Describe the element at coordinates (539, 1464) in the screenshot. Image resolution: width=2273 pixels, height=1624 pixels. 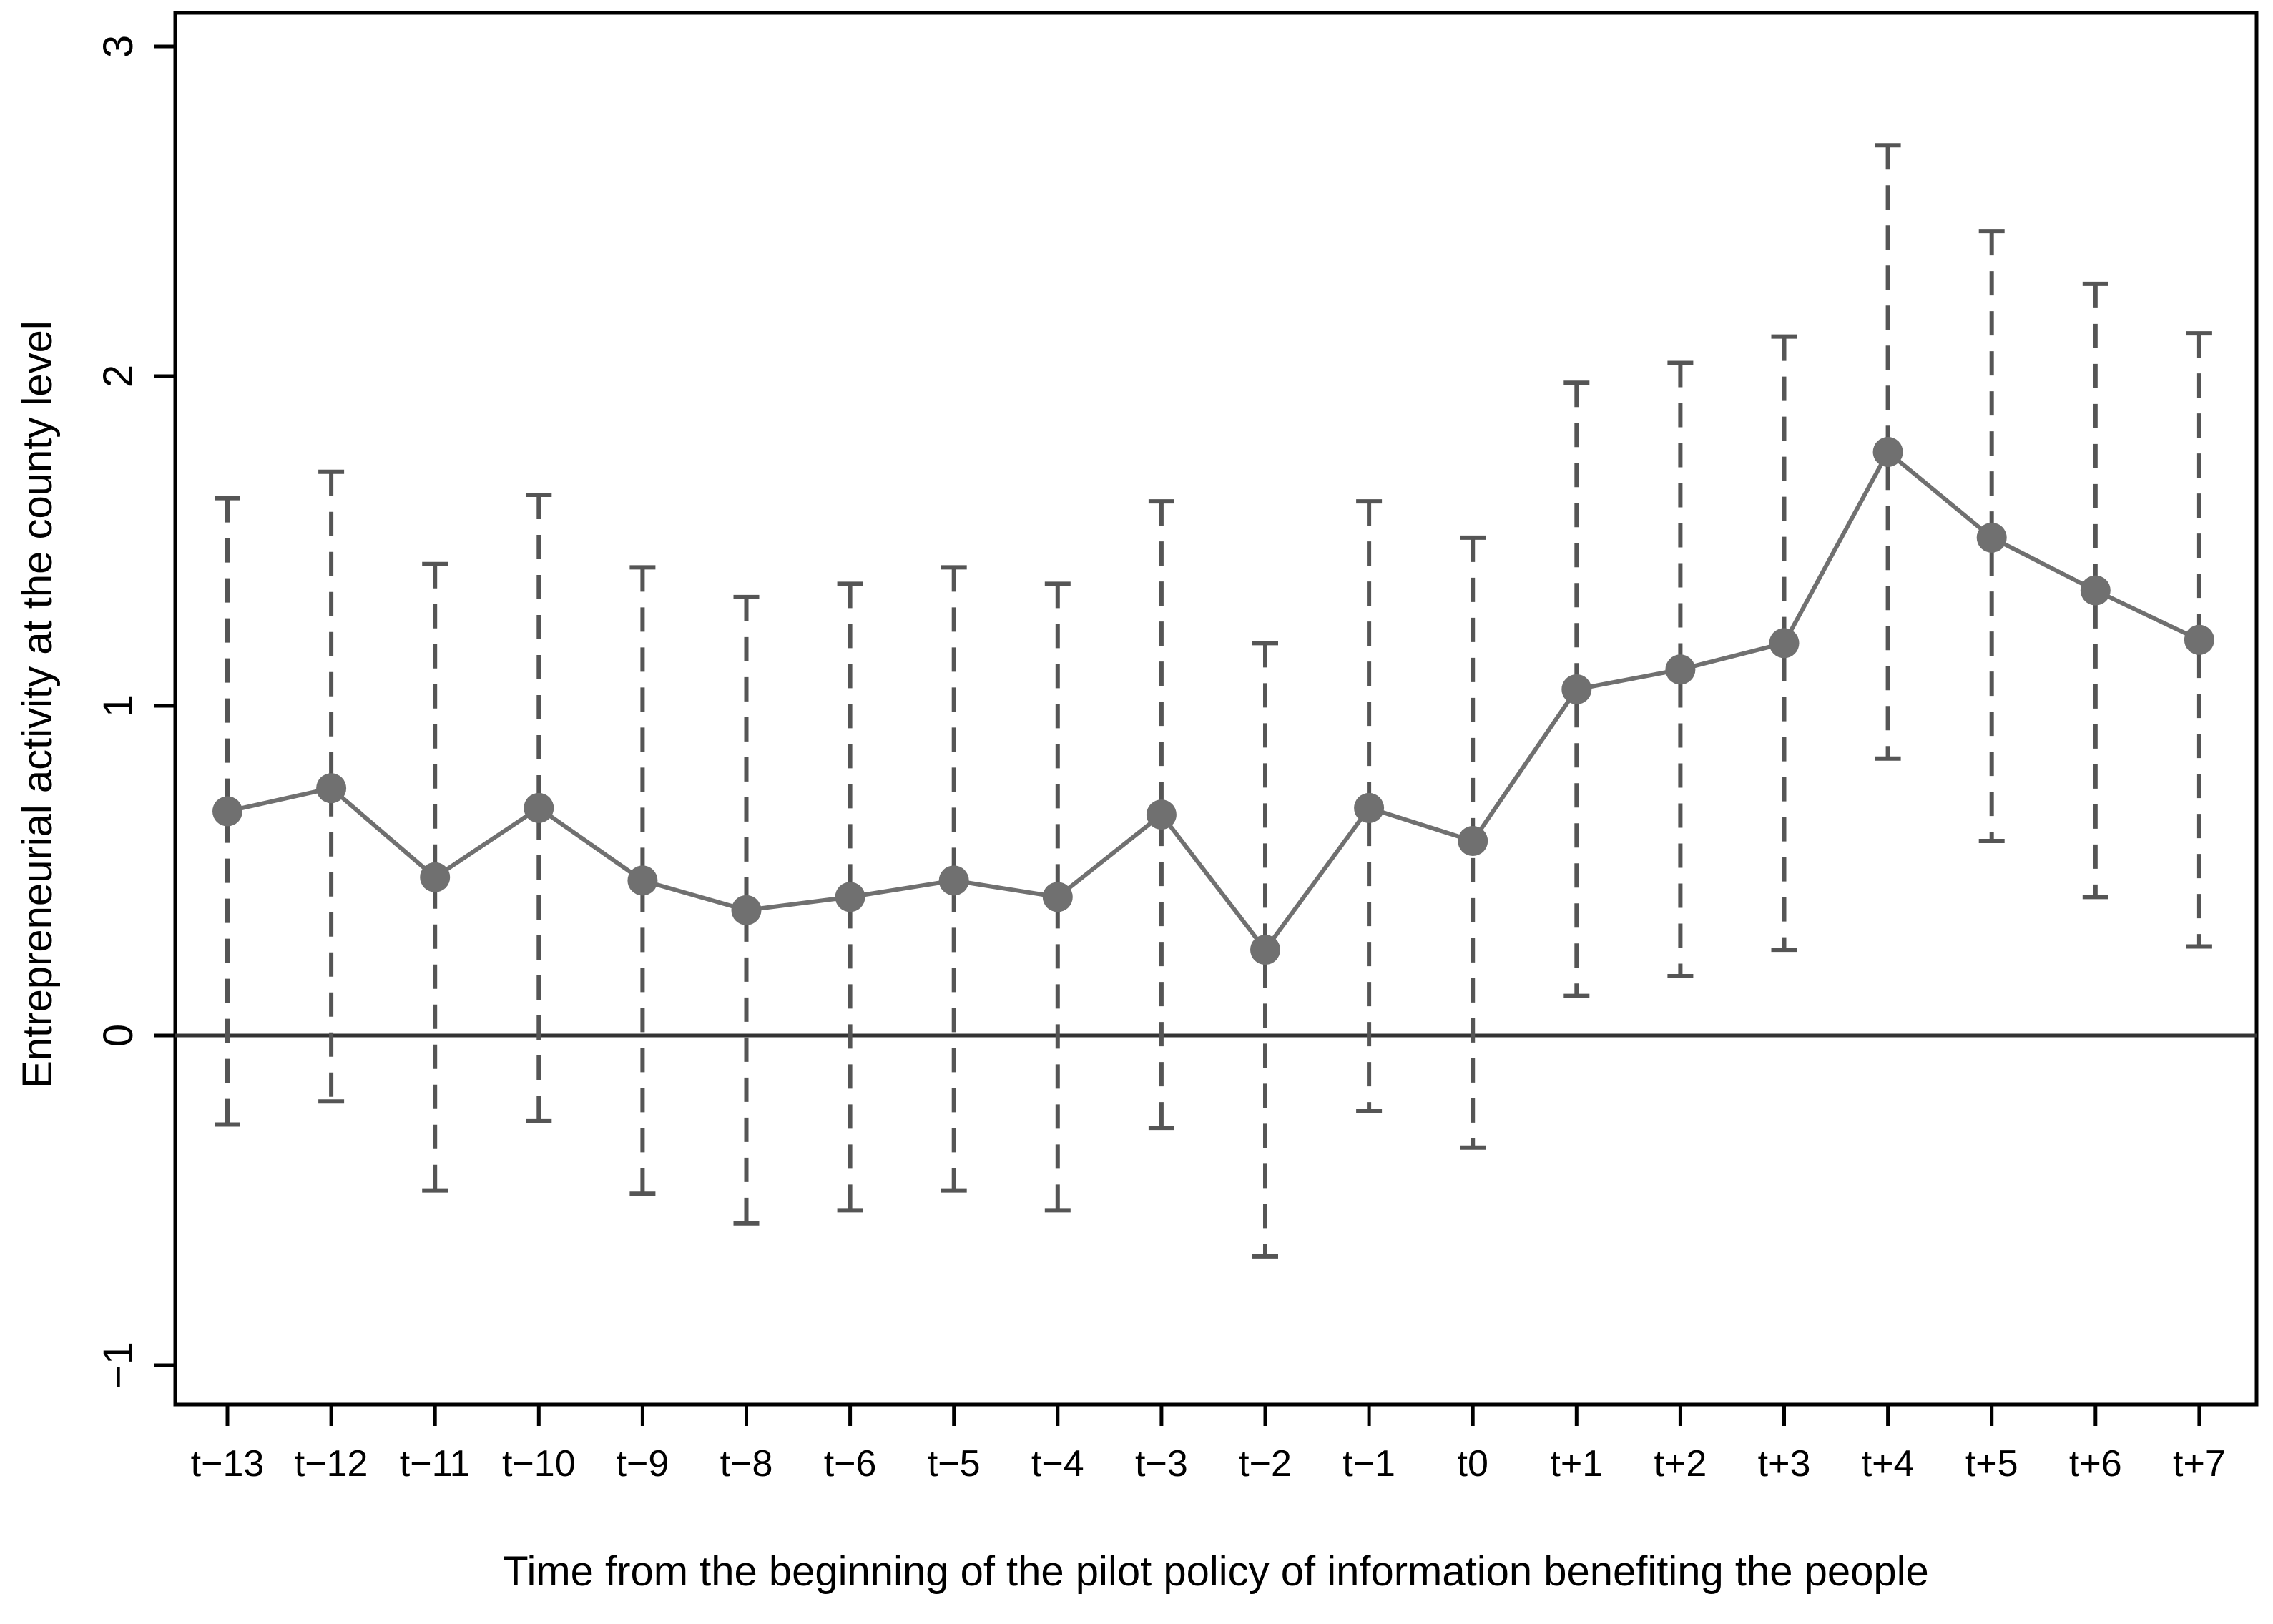
I see `x-tick-label: t−10` at that location.